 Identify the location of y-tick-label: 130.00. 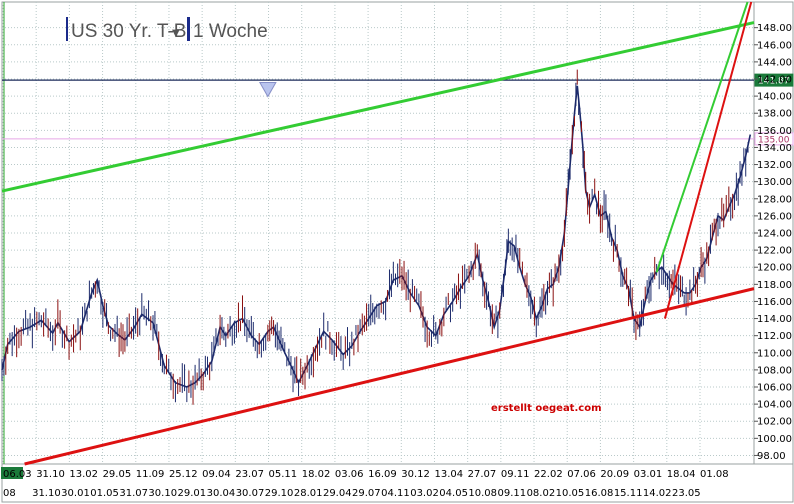
(774, 182).